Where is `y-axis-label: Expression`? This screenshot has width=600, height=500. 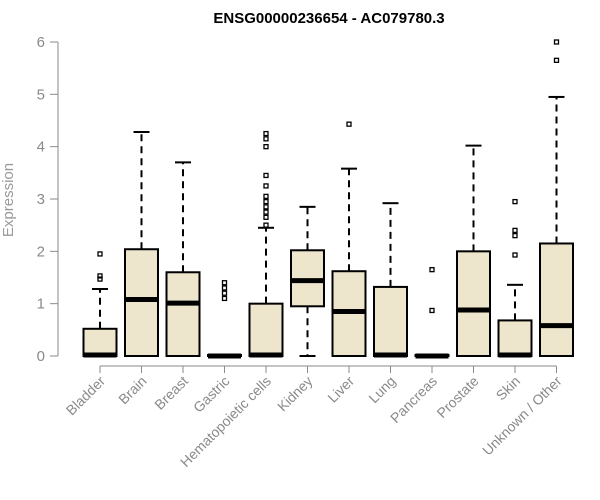
y-axis-label: Expression is located at coordinates (8, 200).